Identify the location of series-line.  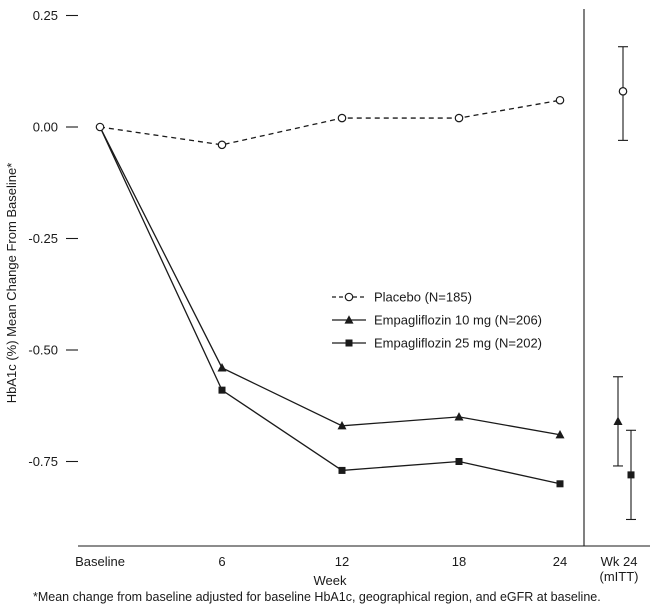
(330, 122).